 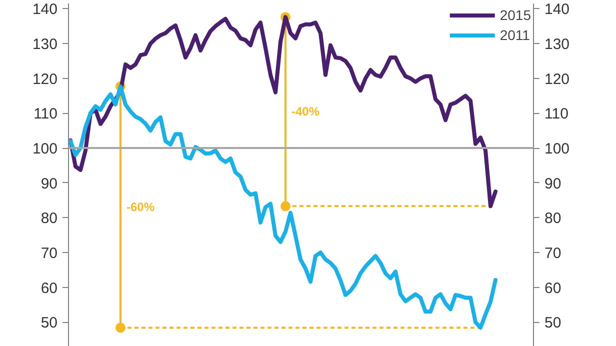 What do you see at coordinates (553, 183) in the screenshot?
I see `y2-tick-label: 90` at bounding box center [553, 183].